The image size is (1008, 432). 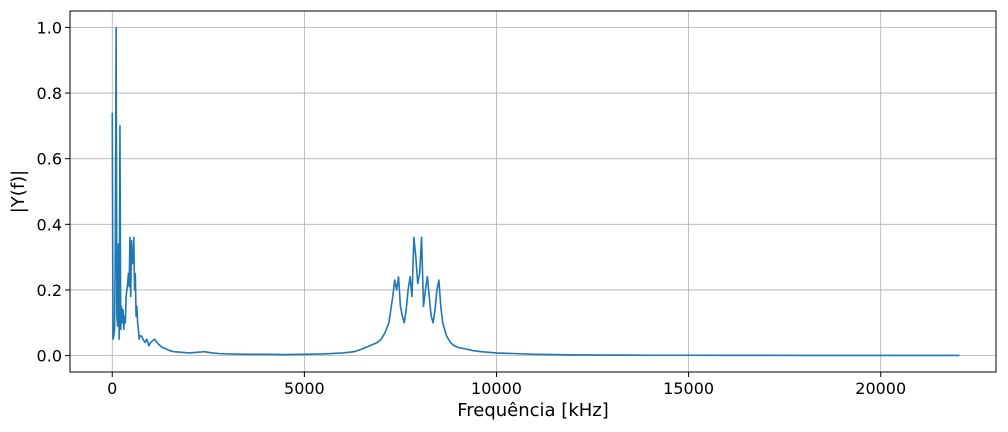 What do you see at coordinates (18, 192) in the screenshot?
I see `y-axis-label: |Y(f)|` at bounding box center [18, 192].